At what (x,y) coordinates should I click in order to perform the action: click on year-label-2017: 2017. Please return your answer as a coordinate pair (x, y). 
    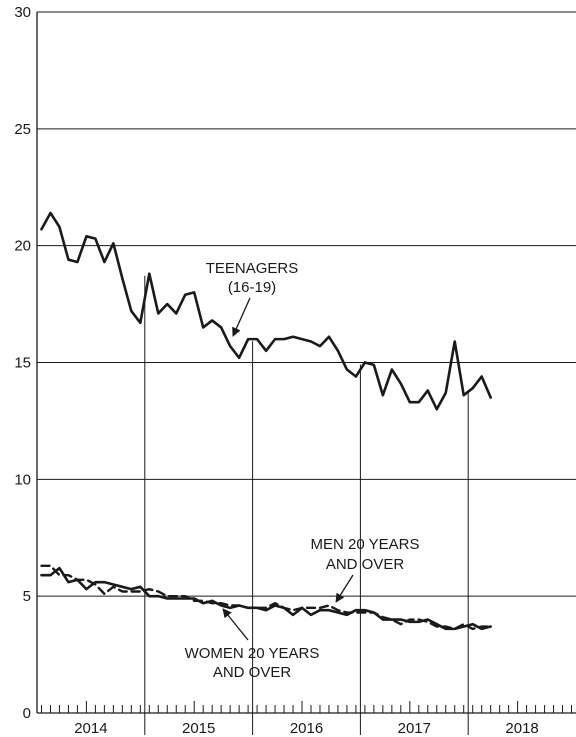
    Looking at the image, I should click on (414, 728).